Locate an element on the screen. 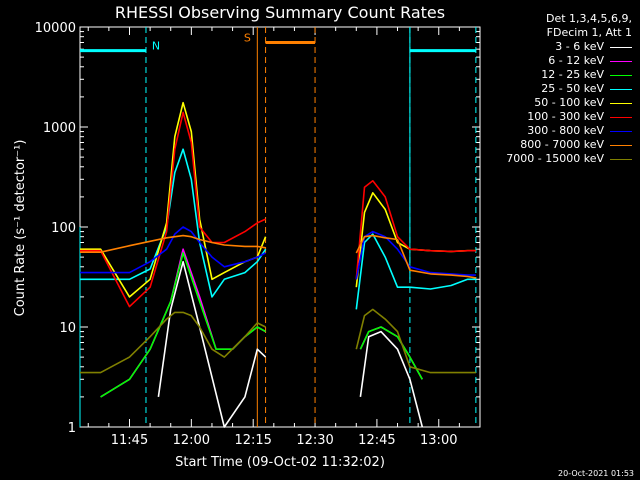 Image resolution: width=640 pixels, height=480 pixels. y-tick-label: 10000 is located at coordinates (55, 28).